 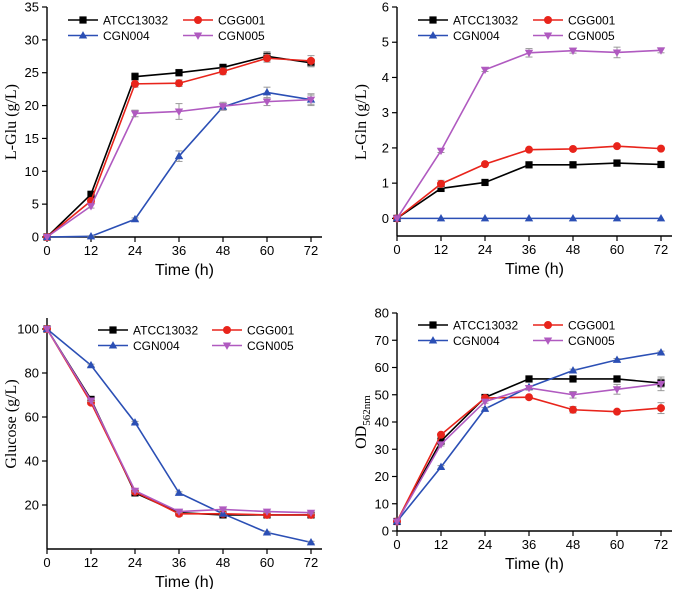 I want to click on series-CGG001, so click(x=179, y=147).